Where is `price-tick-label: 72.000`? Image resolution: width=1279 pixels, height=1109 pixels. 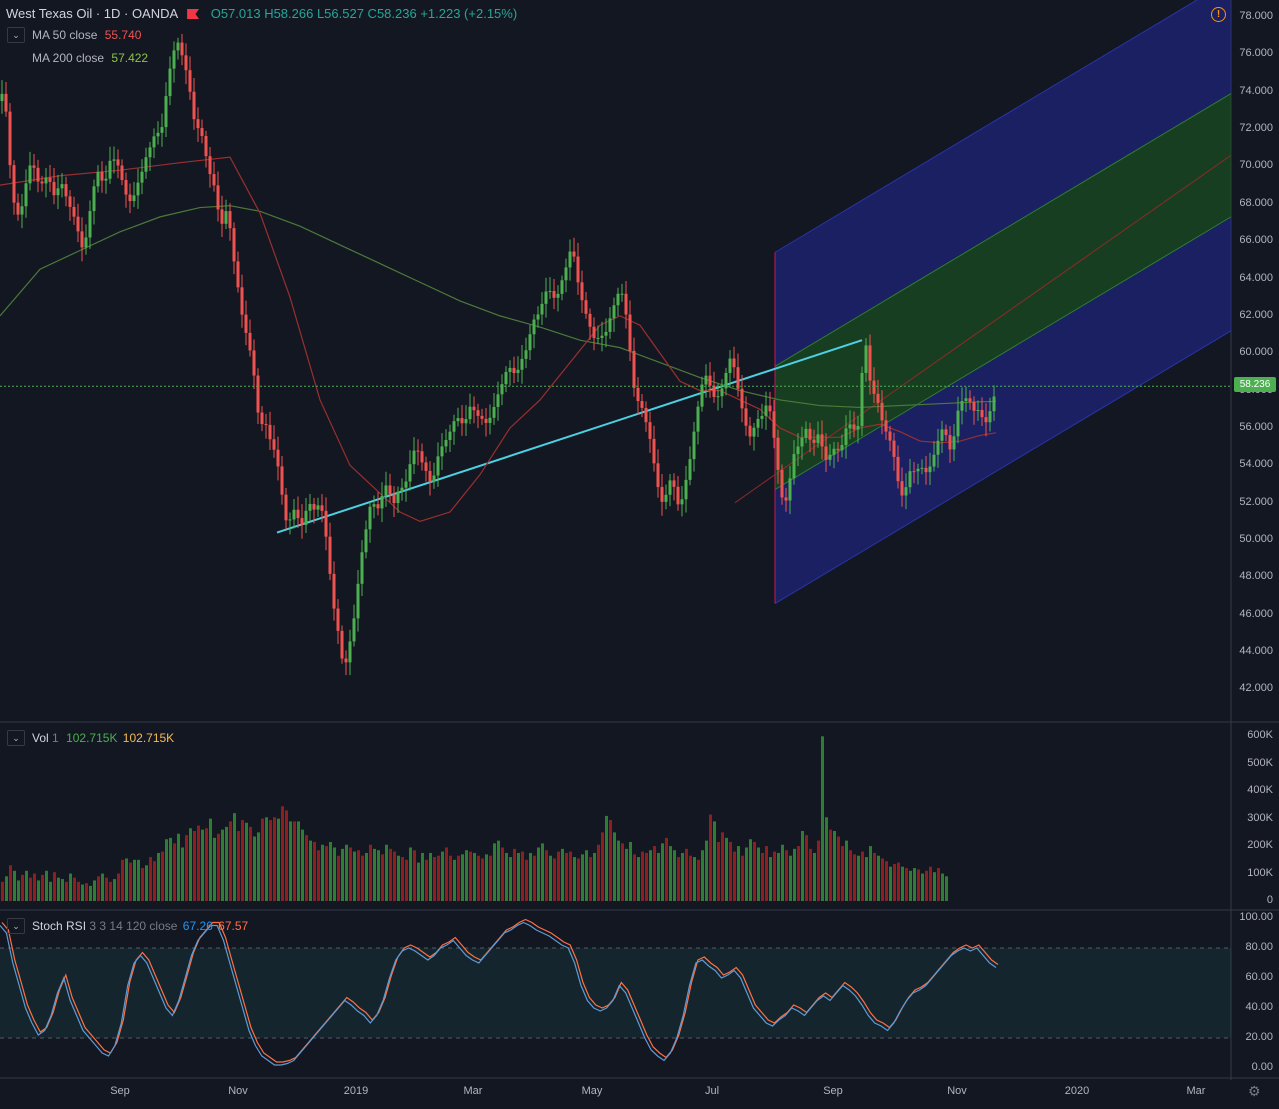
price-tick-label: 72.000 is located at coordinates (1256, 128).